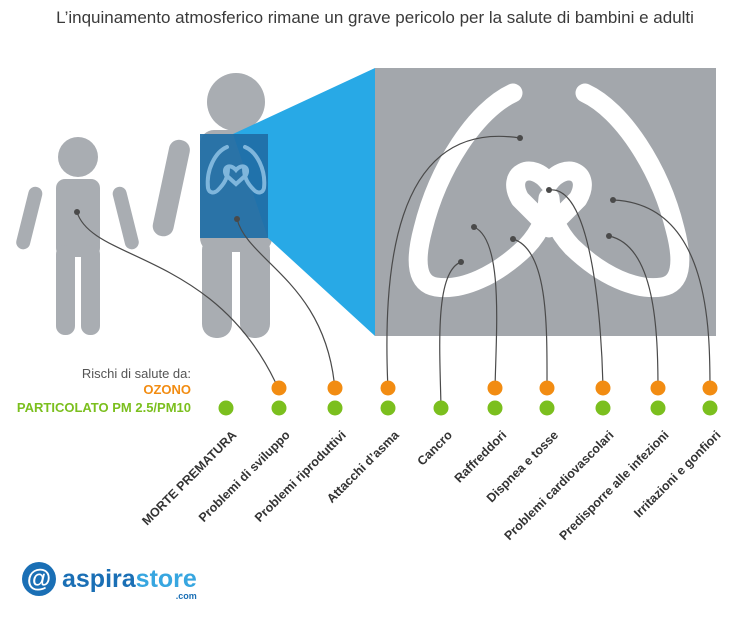  Describe the element at coordinates (166, 578) in the screenshot. I see `brand-name-part2: store` at that location.